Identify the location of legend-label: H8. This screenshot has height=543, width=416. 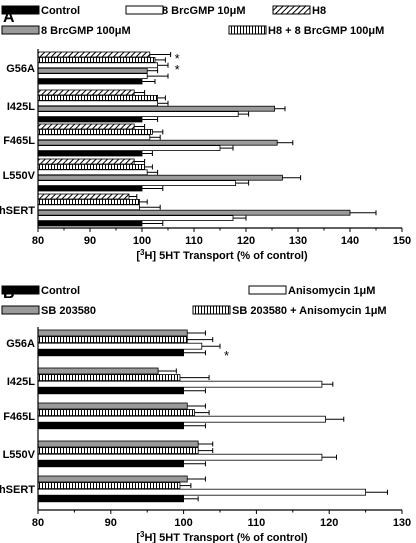
(319, 11).